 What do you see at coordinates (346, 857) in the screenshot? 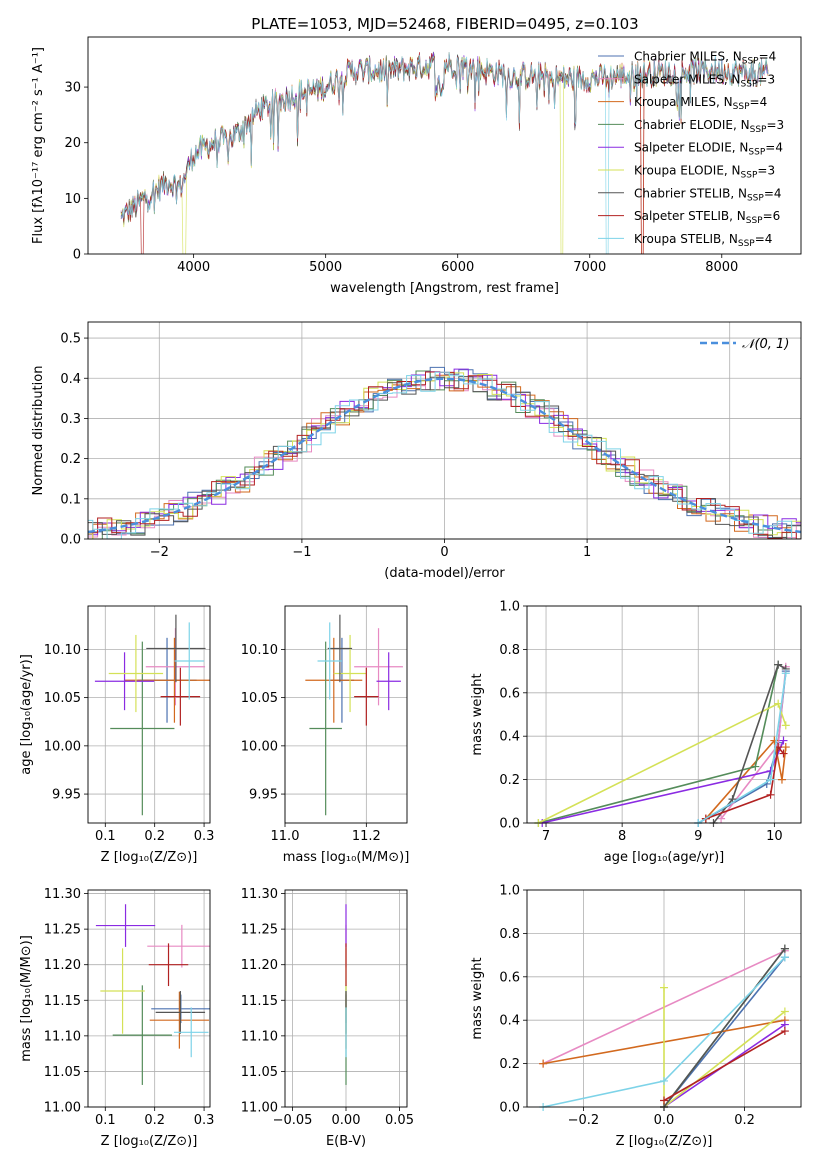
I see `x-axis-label: mass [log₁₀(M/M⊙)]` at bounding box center [346, 857].